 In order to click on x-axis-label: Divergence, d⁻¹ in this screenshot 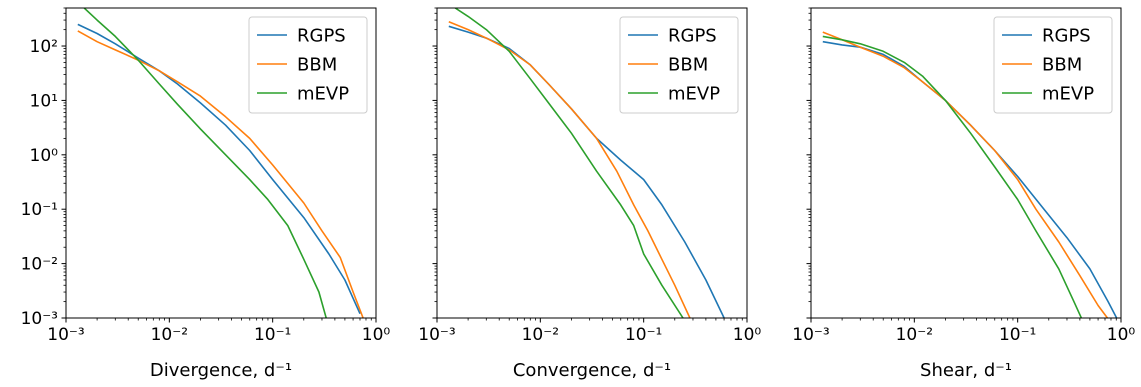, I will do `click(221, 370)`.